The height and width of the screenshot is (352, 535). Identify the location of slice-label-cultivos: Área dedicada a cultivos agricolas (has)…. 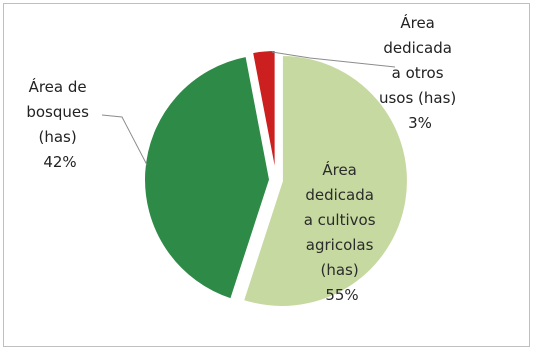
(342, 232).